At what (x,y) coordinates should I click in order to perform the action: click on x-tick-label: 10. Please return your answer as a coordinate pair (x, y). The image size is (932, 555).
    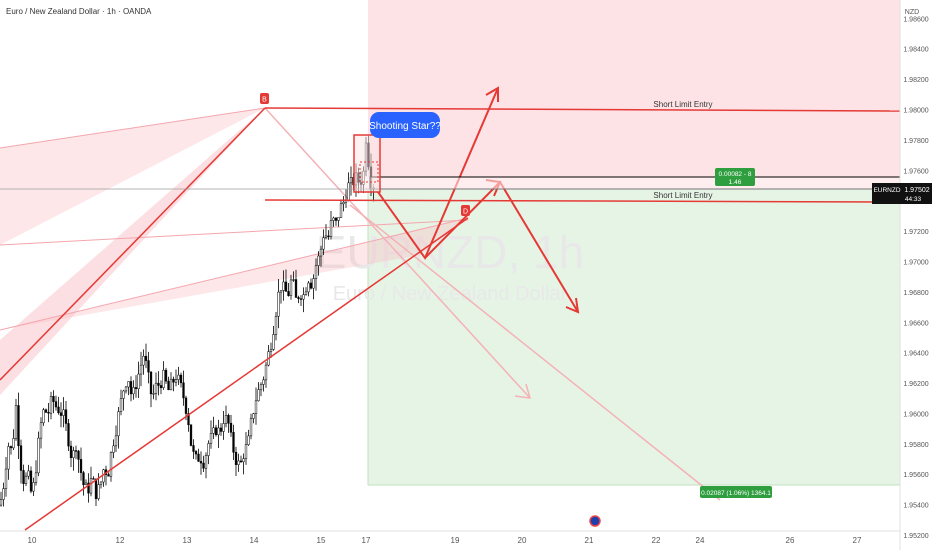
    Looking at the image, I should click on (32, 540).